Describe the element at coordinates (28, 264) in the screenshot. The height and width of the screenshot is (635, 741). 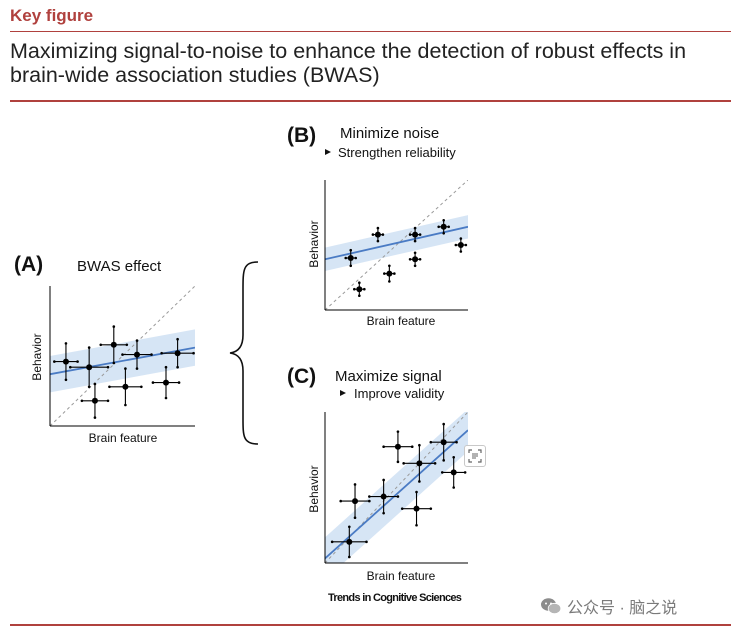
I see `panel-a-letter: (A)` at that location.